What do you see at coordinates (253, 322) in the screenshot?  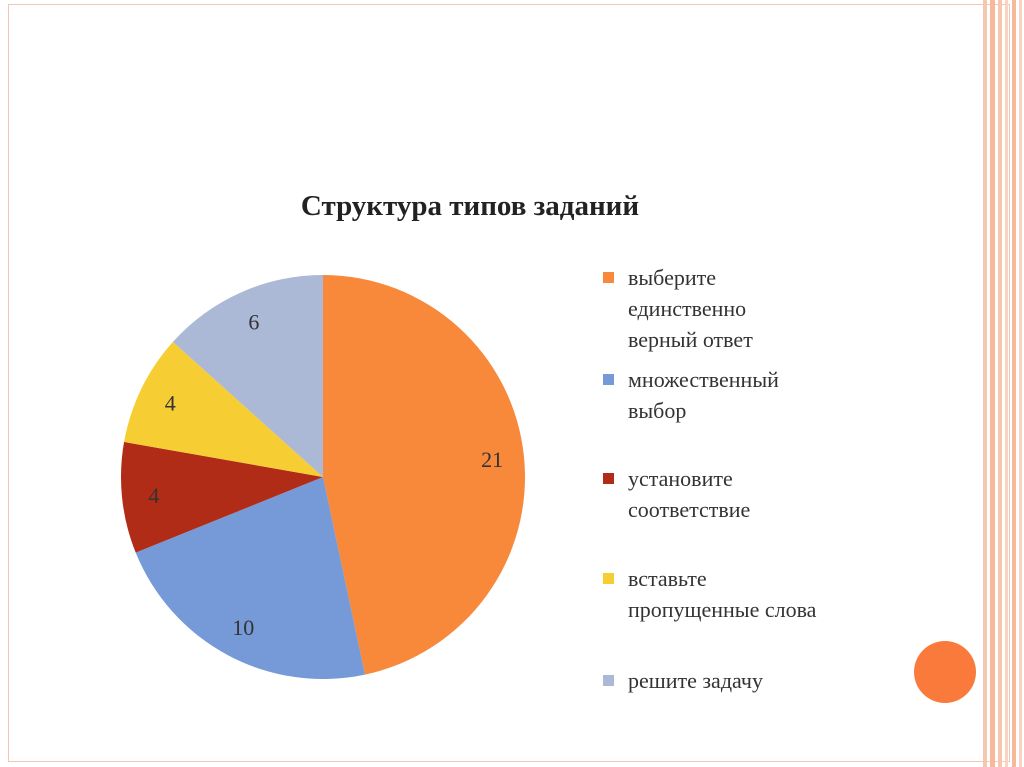 I see `data-label: 6` at bounding box center [253, 322].